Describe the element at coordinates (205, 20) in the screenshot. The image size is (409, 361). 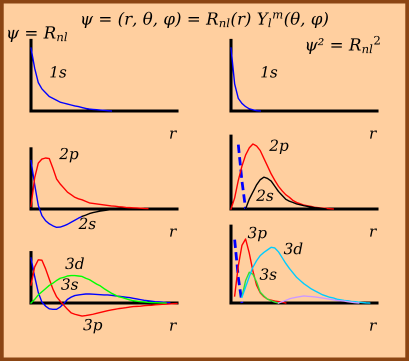
I see `chart-title: ψ = (r, θ, φ) = R$_{nl}$(r) Y$_{l}$$^{m}$(θ, φ)` at that location.